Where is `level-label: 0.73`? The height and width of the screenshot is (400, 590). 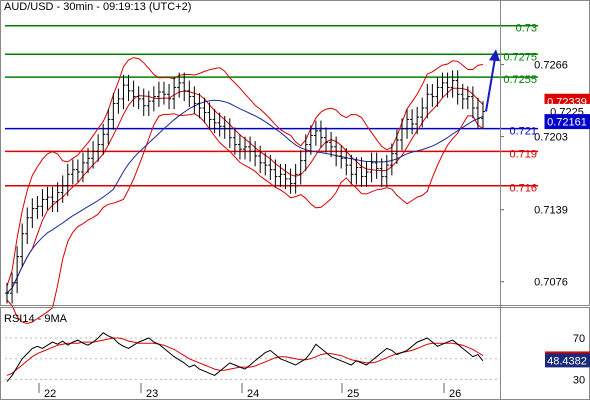 level-label: 0.73 is located at coordinates (526, 29).